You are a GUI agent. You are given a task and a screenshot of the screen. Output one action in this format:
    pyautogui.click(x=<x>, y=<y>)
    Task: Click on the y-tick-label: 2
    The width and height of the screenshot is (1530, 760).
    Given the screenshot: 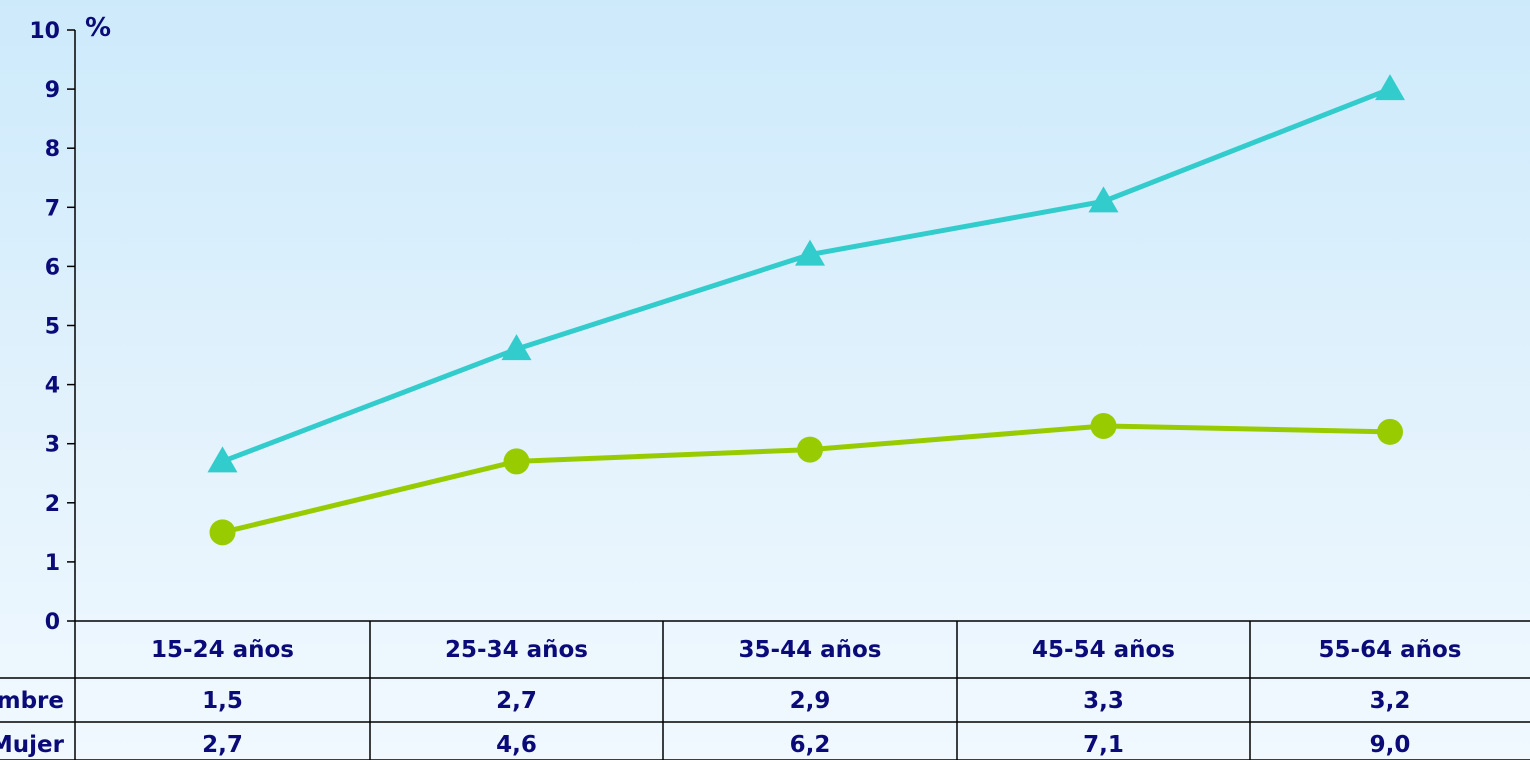 What is the action you would take?
    pyautogui.click(x=52, y=504)
    